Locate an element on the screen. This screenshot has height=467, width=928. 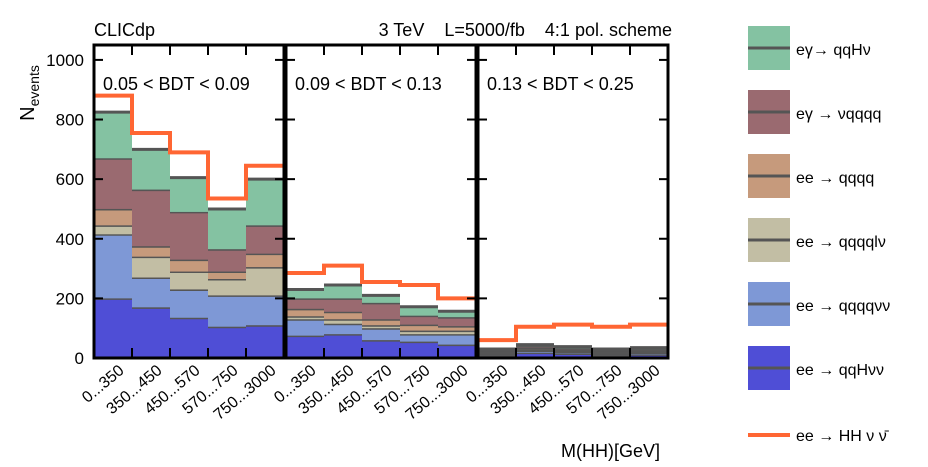
legend-item-ee_qqHnunu: ee → qqHνν is located at coordinates (816, 368).